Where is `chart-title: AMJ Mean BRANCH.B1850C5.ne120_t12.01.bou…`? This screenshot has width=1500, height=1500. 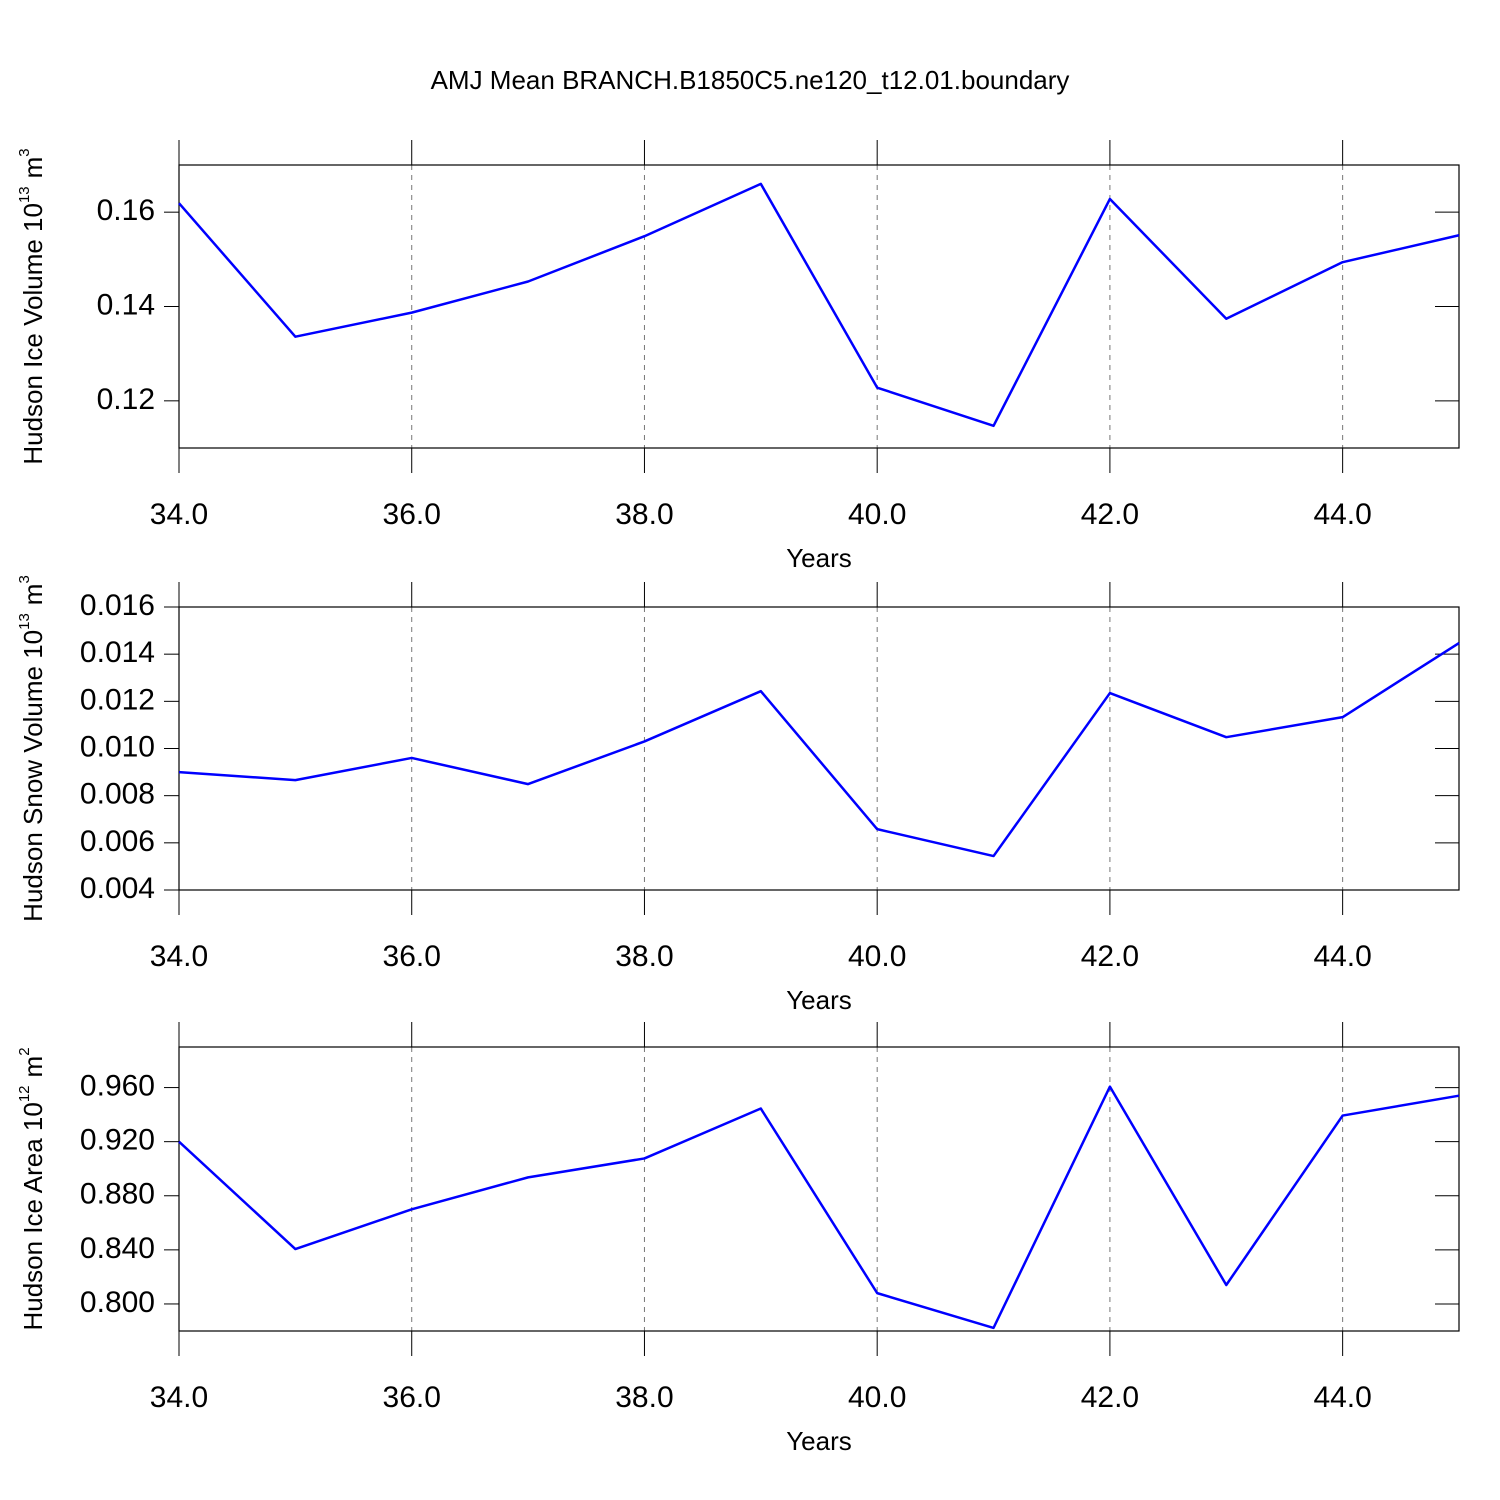
chart-title: AMJ Mean BRANCH.B1850C5.ne120_t12.01.bou… is located at coordinates (750, 80).